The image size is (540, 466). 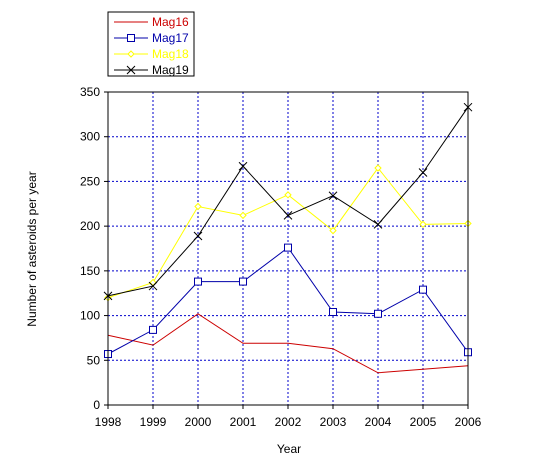 What do you see at coordinates (153, 422) in the screenshot?
I see `x-tick-label: 1999` at bounding box center [153, 422].